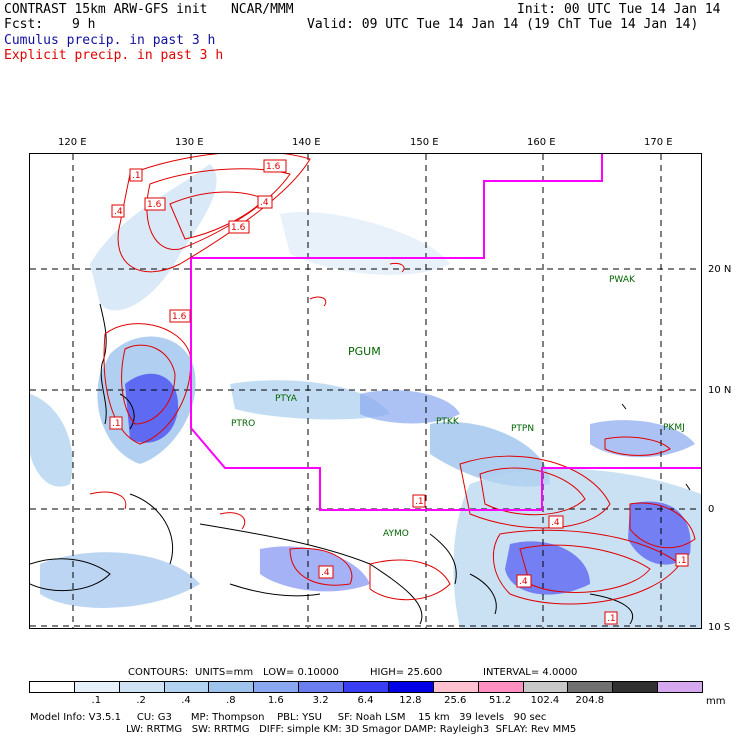  I want to click on contours-high: HIGH= 25.600, so click(406, 672).